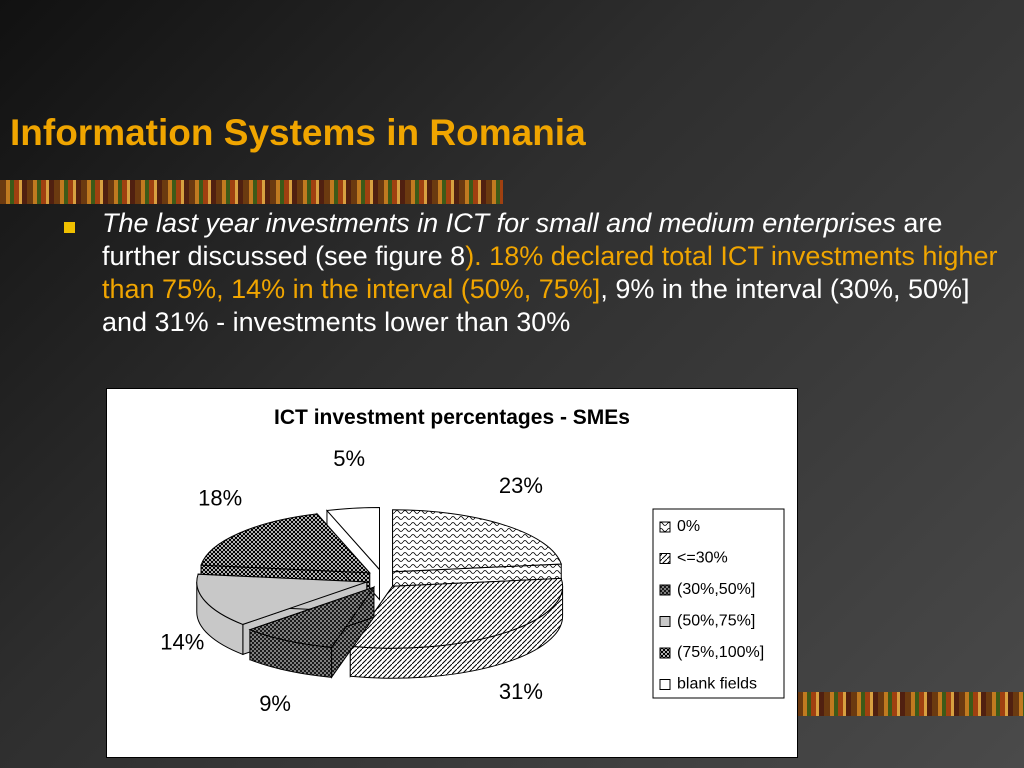 The height and width of the screenshot is (768, 1024). I want to click on data-label: 23%, so click(521, 485).